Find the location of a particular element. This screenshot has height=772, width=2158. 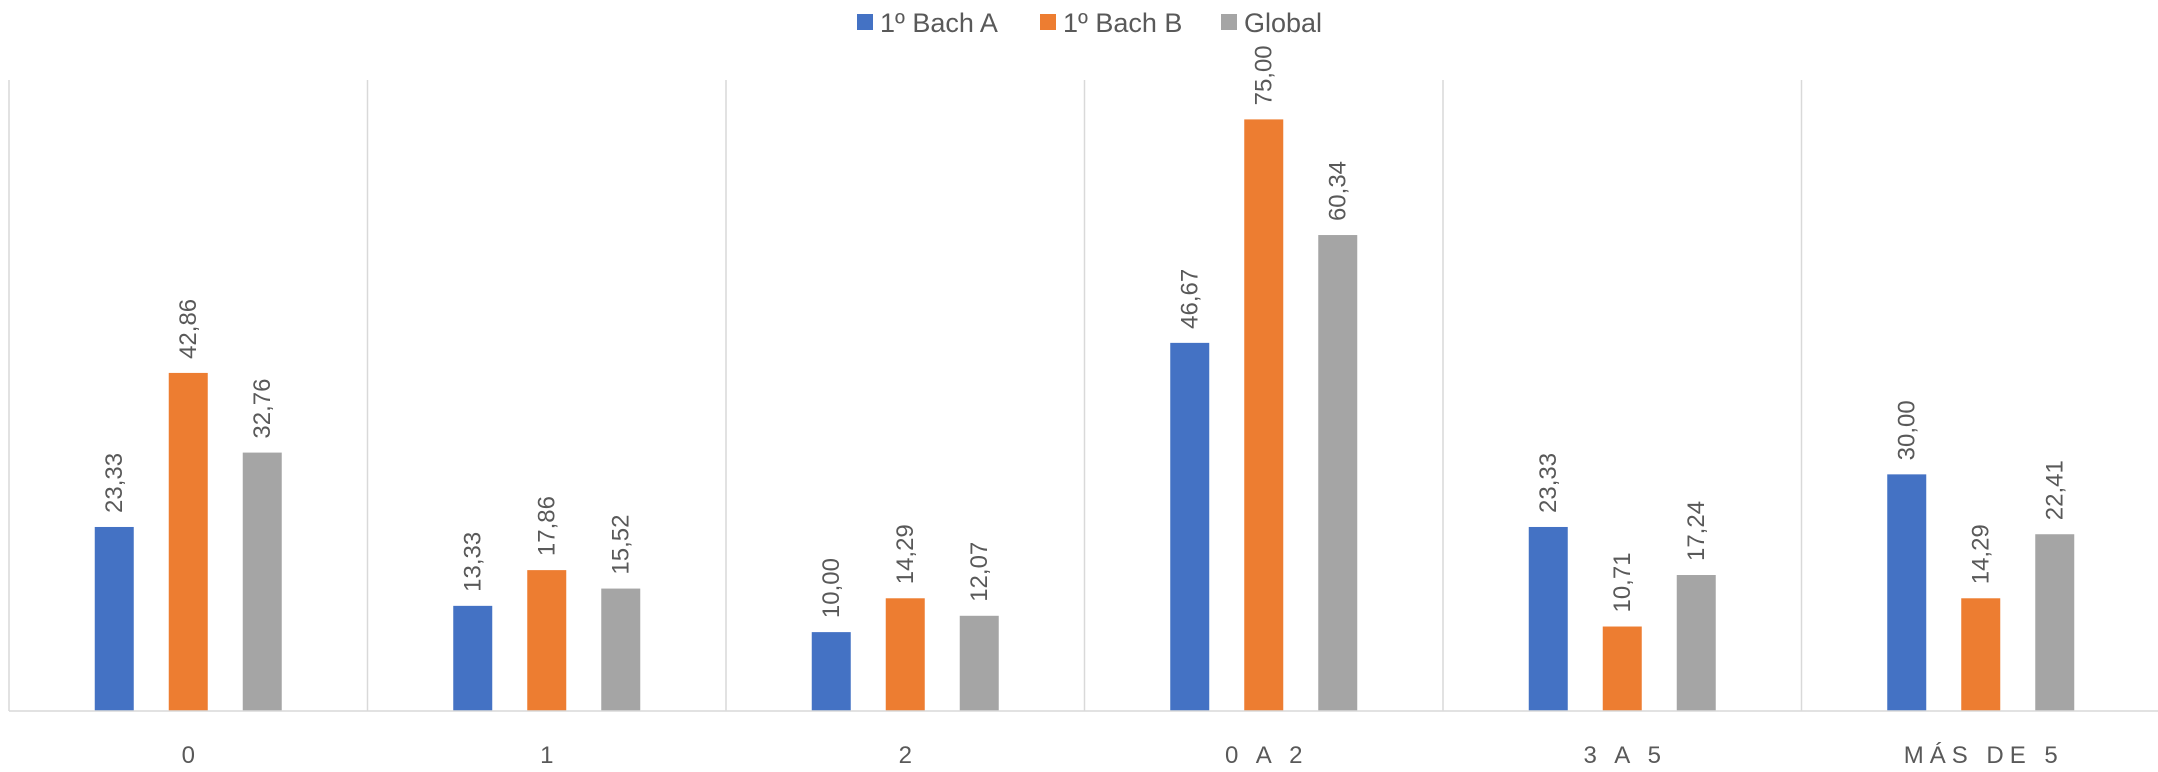

data-label-1-1: 17,86 is located at coordinates (547, 526).